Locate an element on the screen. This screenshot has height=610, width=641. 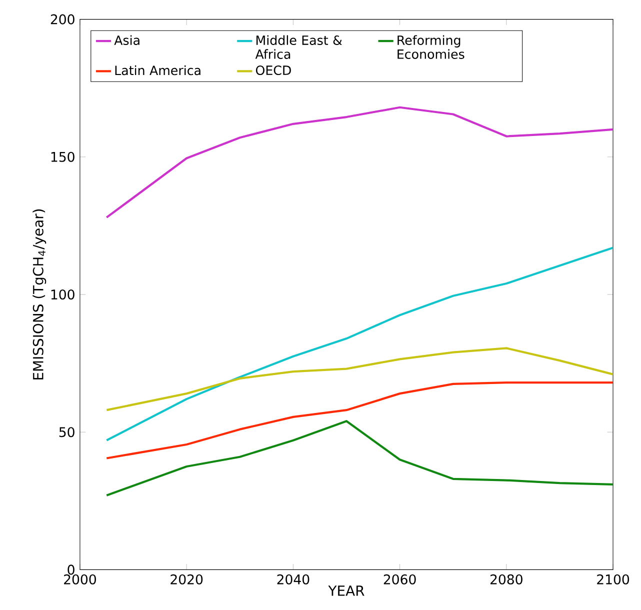
x-axis-title: YEAR is located at coordinates (346, 591).